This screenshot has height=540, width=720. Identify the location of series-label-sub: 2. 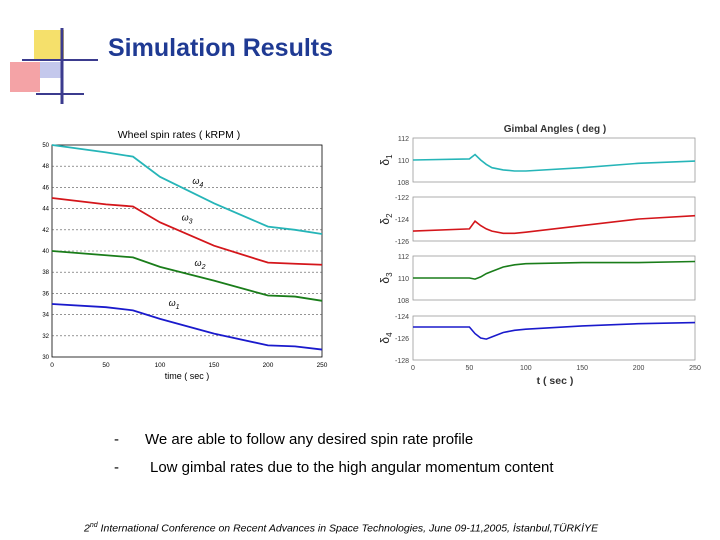
(203, 267).